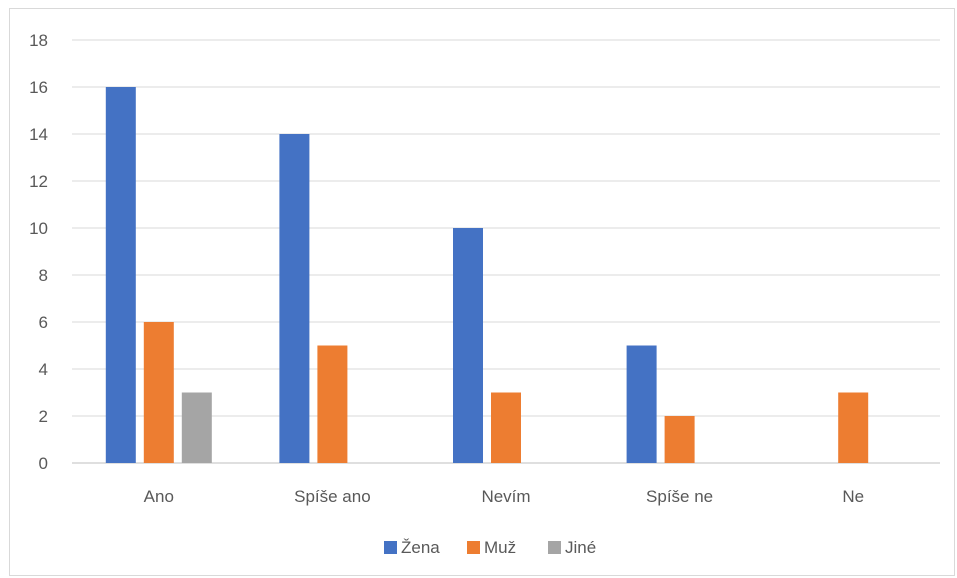  Describe the element at coordinates (43, 416) in the screenshot. I see `y-tick-label: 2` at that location.